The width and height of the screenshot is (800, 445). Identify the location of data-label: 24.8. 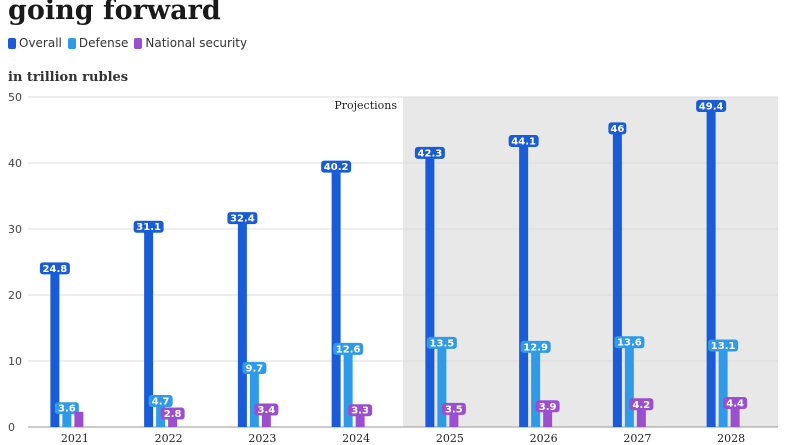
(55, 269).